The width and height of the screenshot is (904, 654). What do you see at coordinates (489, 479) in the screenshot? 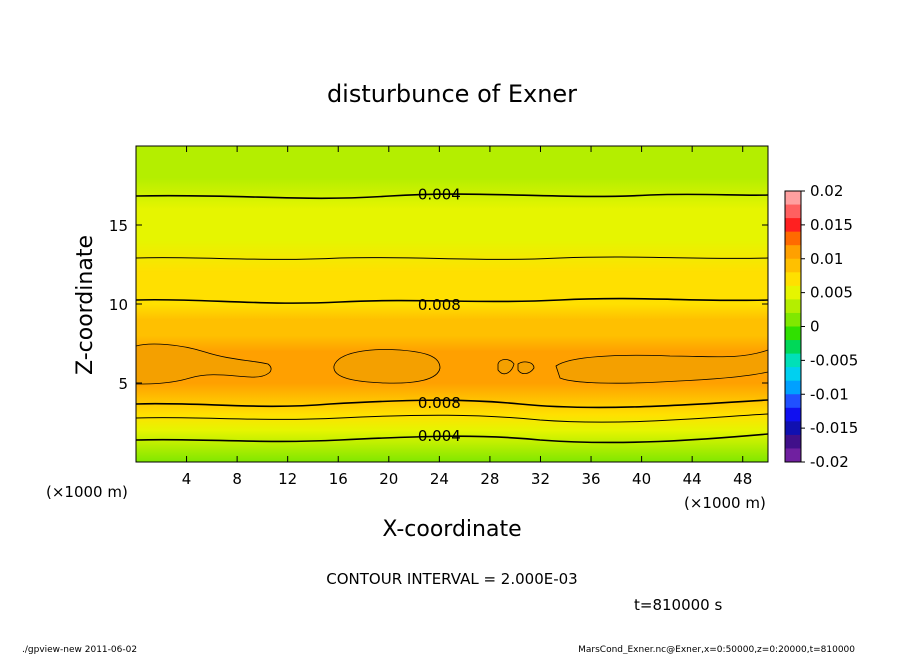
I see `x-tick-label: 28` at bounding box center [489, 479].